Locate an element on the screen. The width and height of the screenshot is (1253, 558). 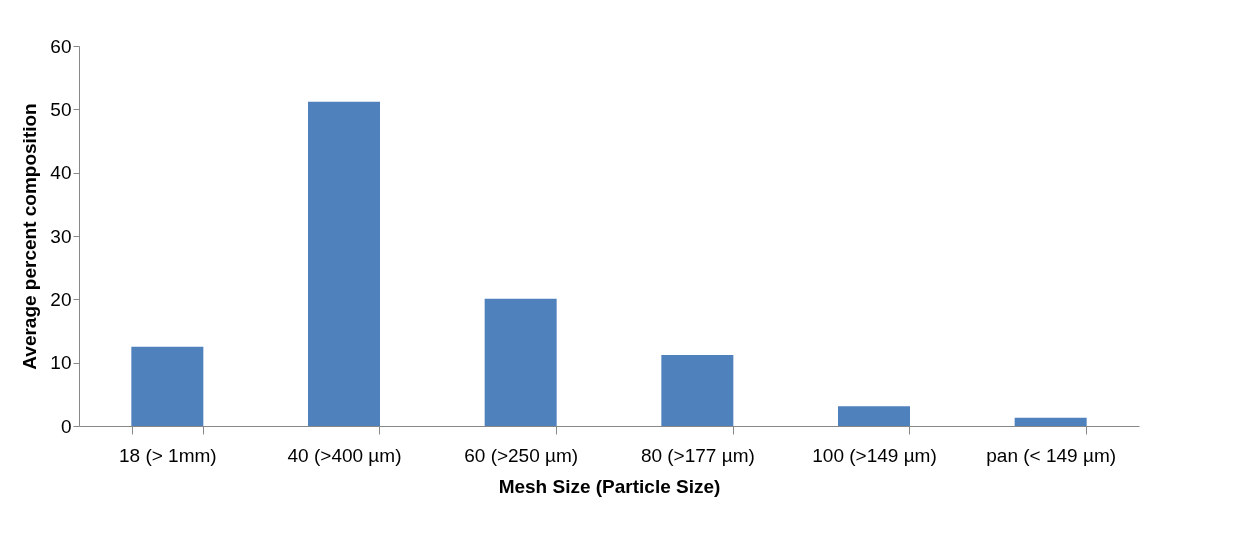
x-tick-label: 40 (>400 µm) is located at coordinates (344, 455).